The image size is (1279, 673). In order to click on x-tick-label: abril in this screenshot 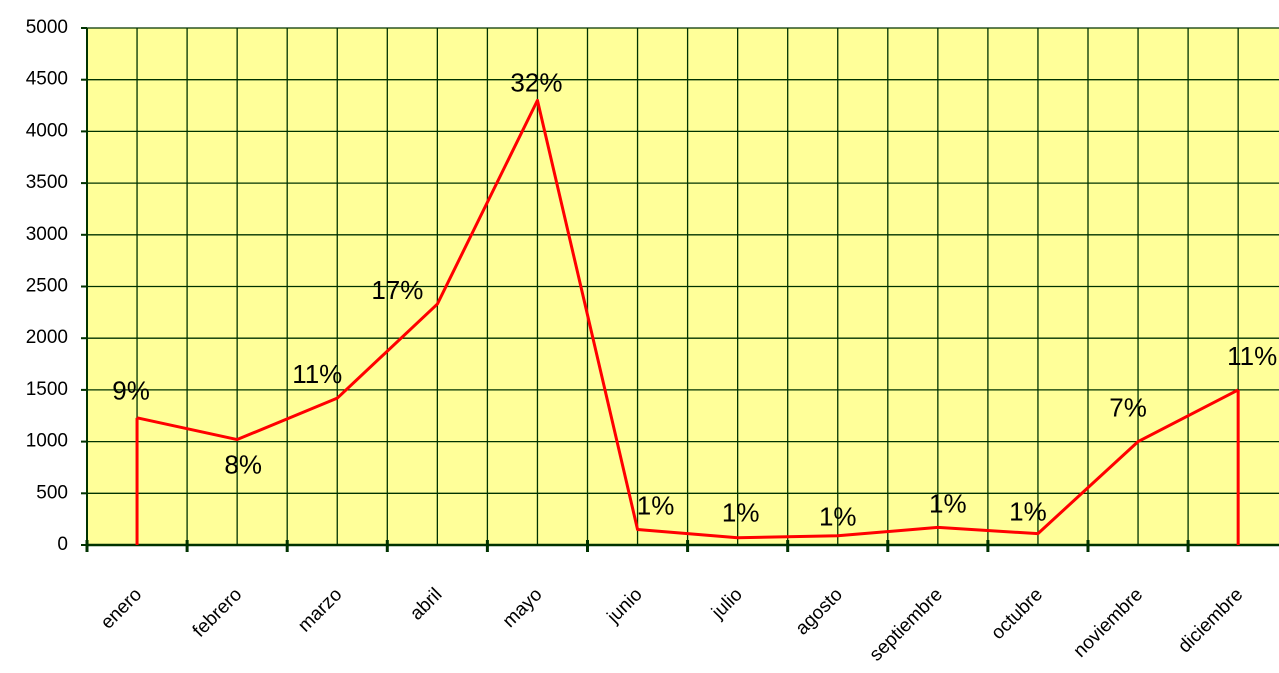, I will do `click(426, 604)`.